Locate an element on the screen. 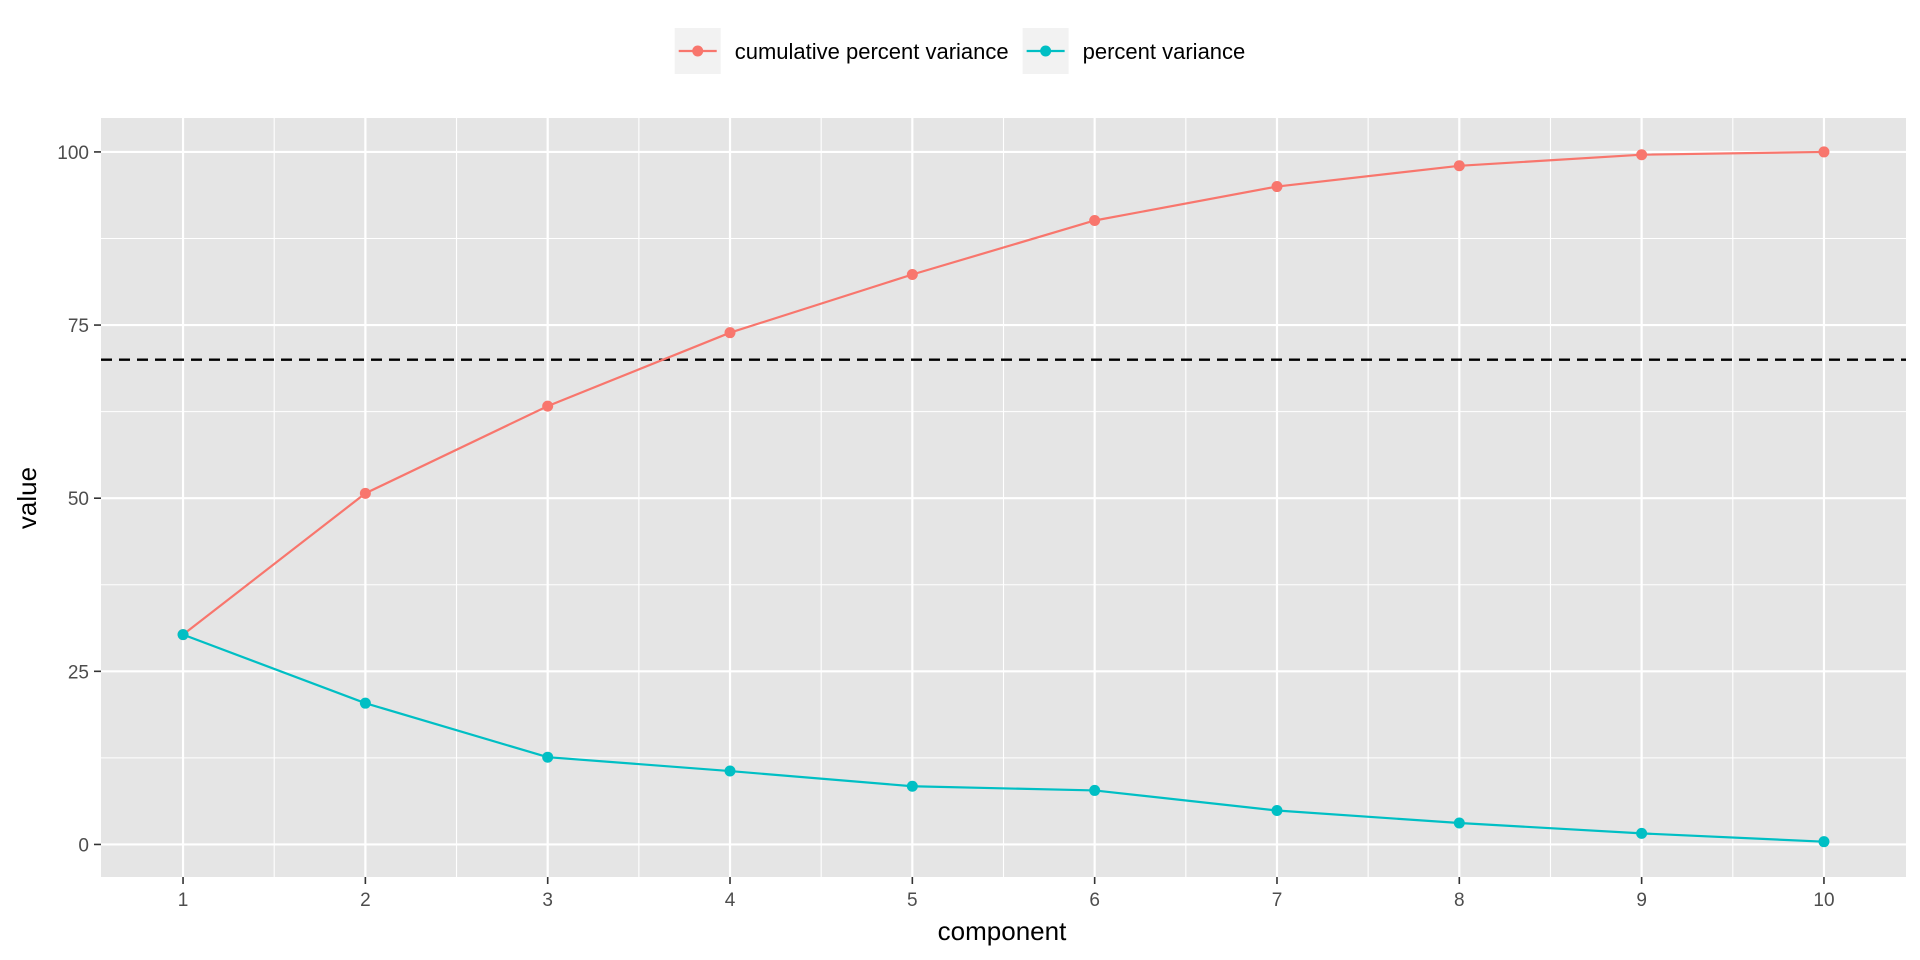 Image resolution: width=1920 pixels, height=960 pixels. x-tick-label: 6 is located at coordinates (1094, 900).